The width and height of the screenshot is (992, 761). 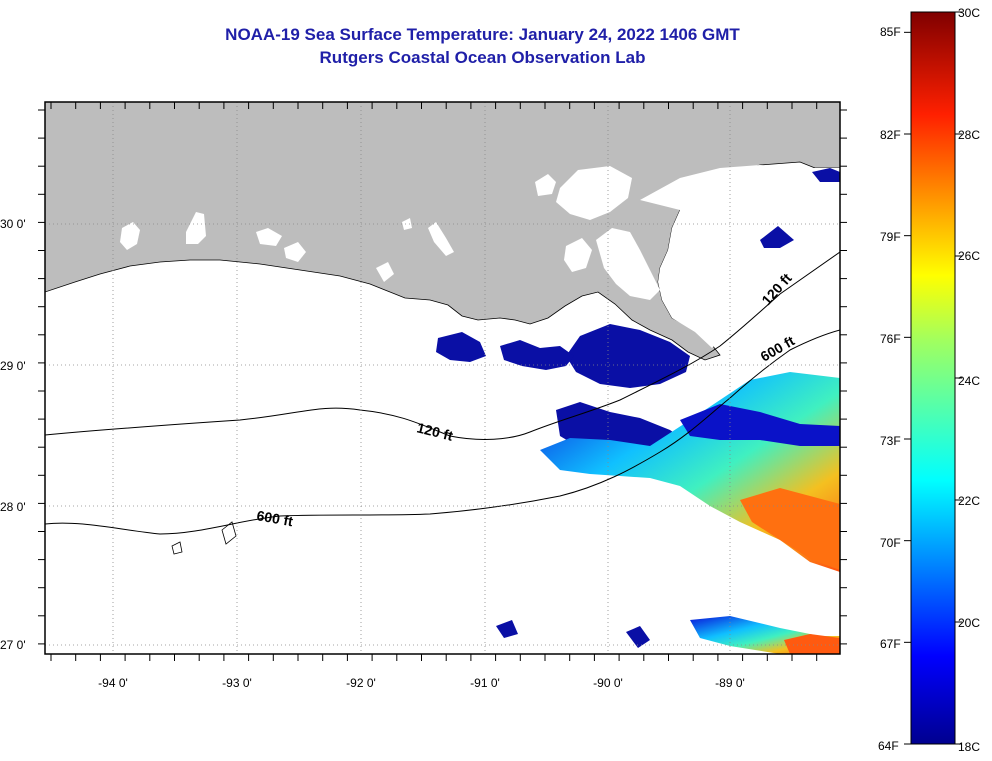 What do you see at coordinates (790, 529) in the screenshot?
I see `sst-warm-core` at bounding box center [790, 529].